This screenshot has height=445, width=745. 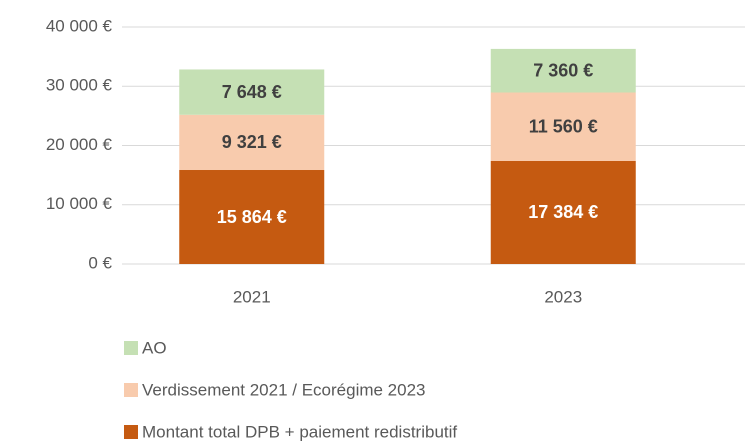 I want to click on data-label: 9 321 €, so click(x=252, y=142).